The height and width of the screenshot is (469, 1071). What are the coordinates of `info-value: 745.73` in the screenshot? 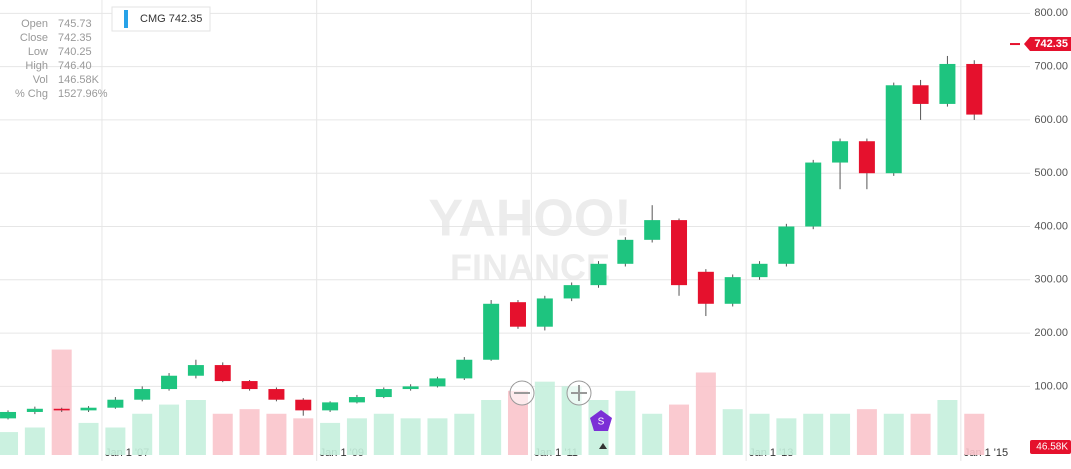 It's located at (75, 24).